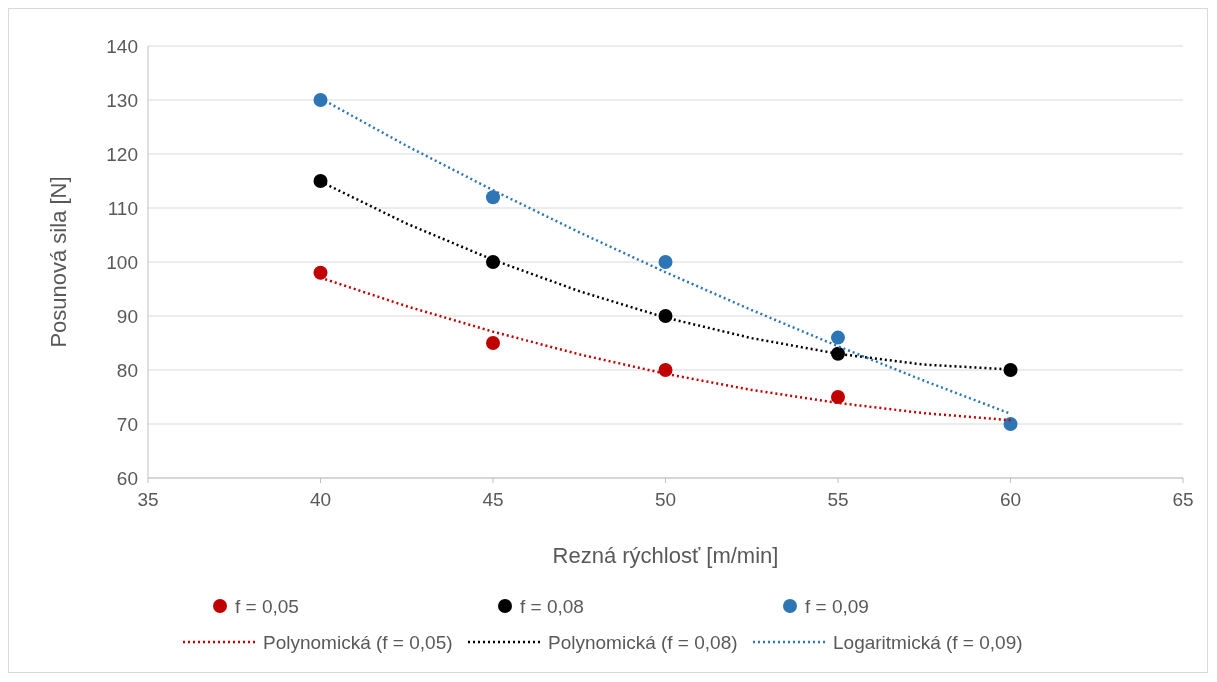  Describe the element at coordinates (122, 208) in the screenshot. I see `y-tick-label: 110` at that location.